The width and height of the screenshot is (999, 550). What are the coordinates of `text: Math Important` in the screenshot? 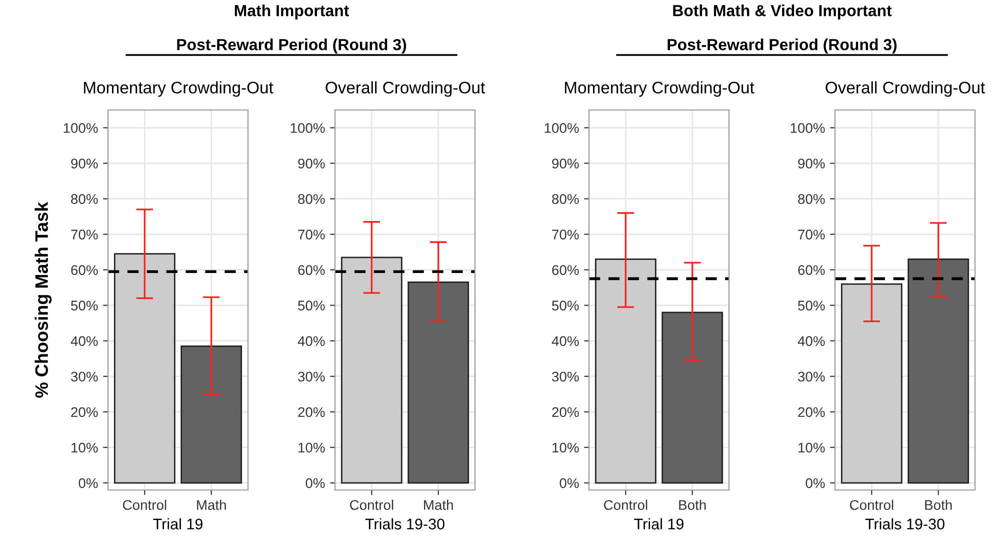 It's located at (291, 12).